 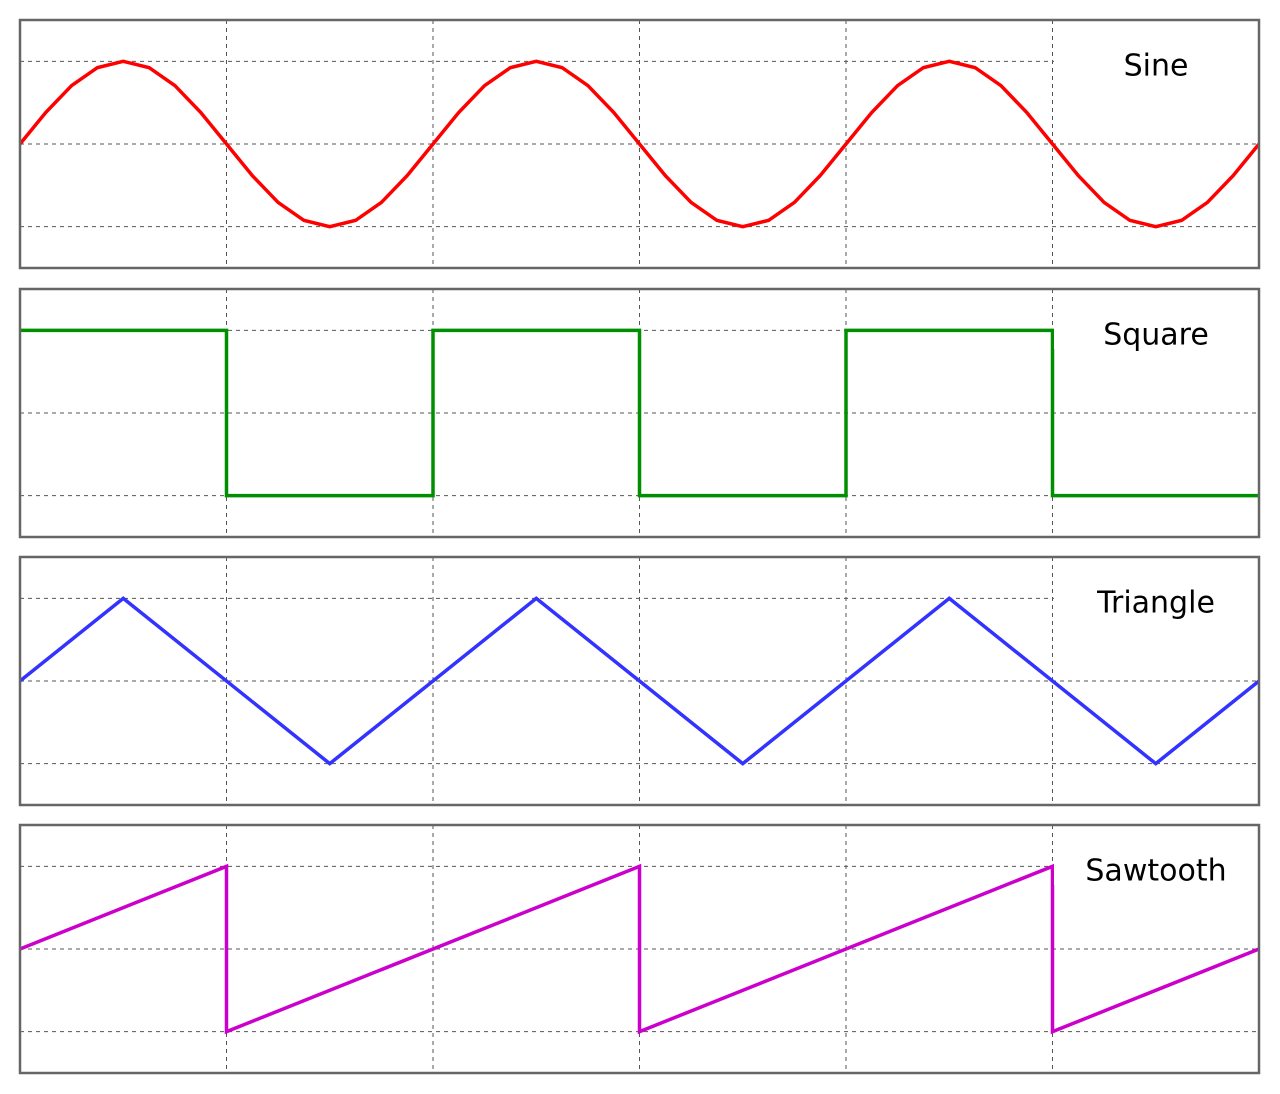 What do you see at coordinates (1155, 603) in the screenshot?
I see `panel-title: Triangle` at bounding box center [1155, 603].